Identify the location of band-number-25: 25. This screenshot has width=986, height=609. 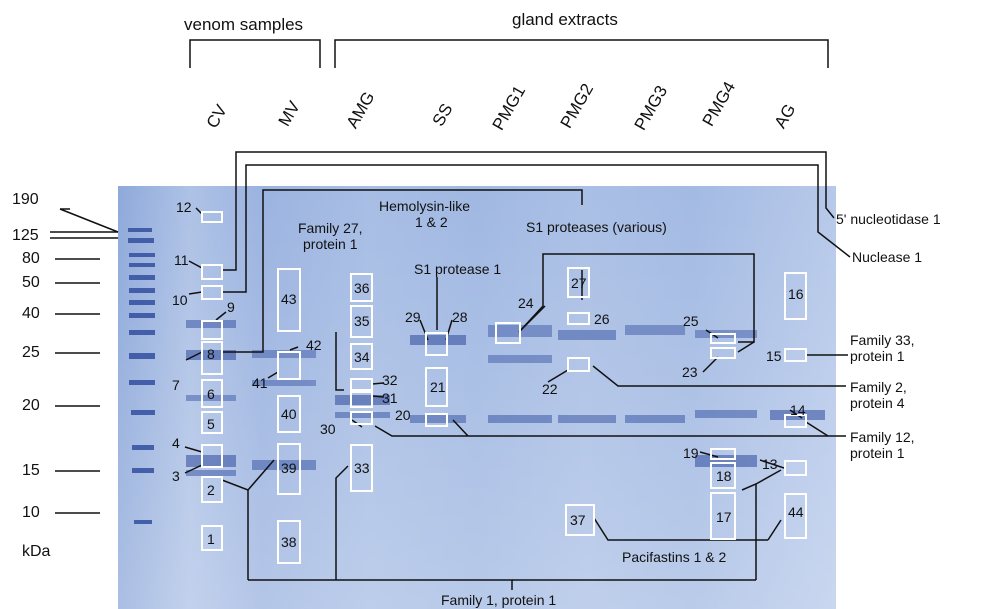
(691, 321).